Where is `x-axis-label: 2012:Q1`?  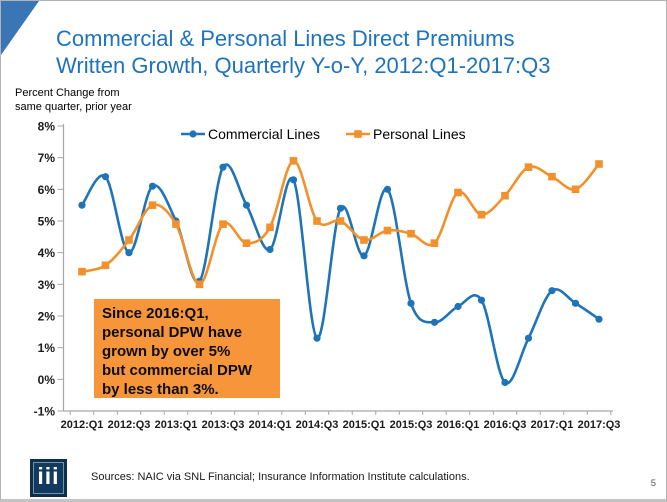
x-axis-label: 2012:Q1 is located at coordinates (82, 425).